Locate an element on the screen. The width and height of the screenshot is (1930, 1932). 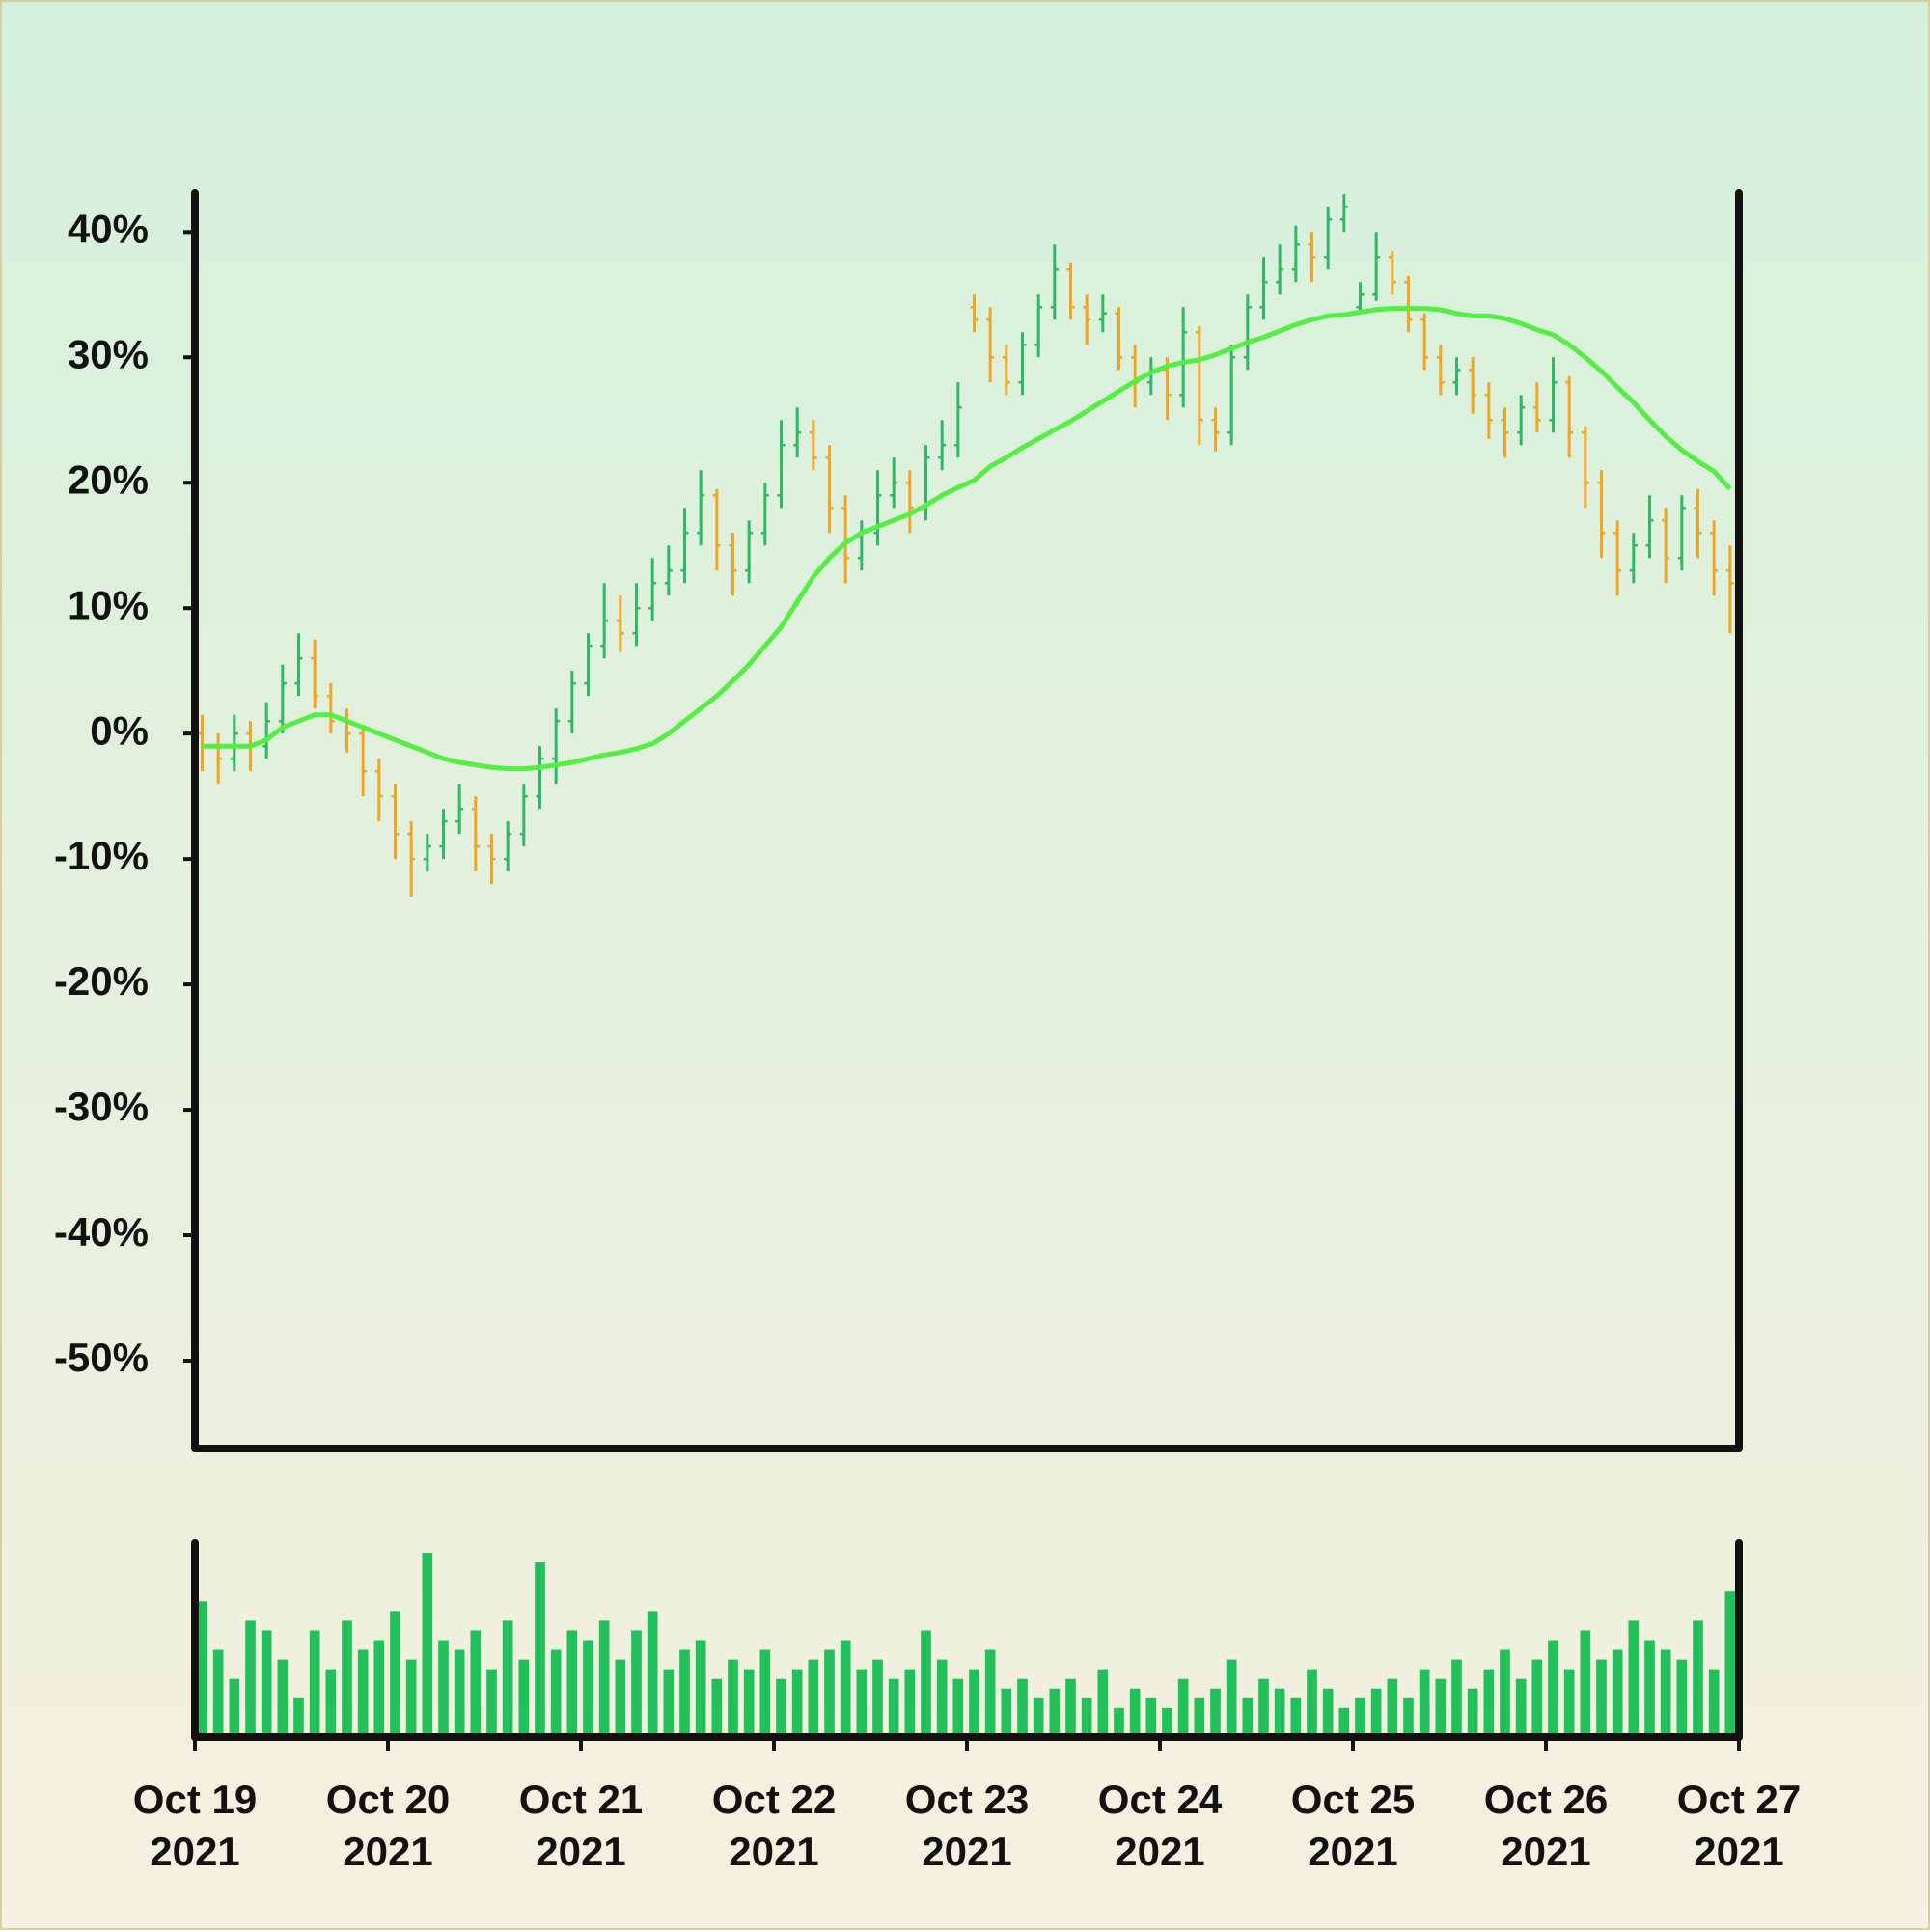
x-tick-label: Oct 20 2021 is located at coordinates (388, 1825).